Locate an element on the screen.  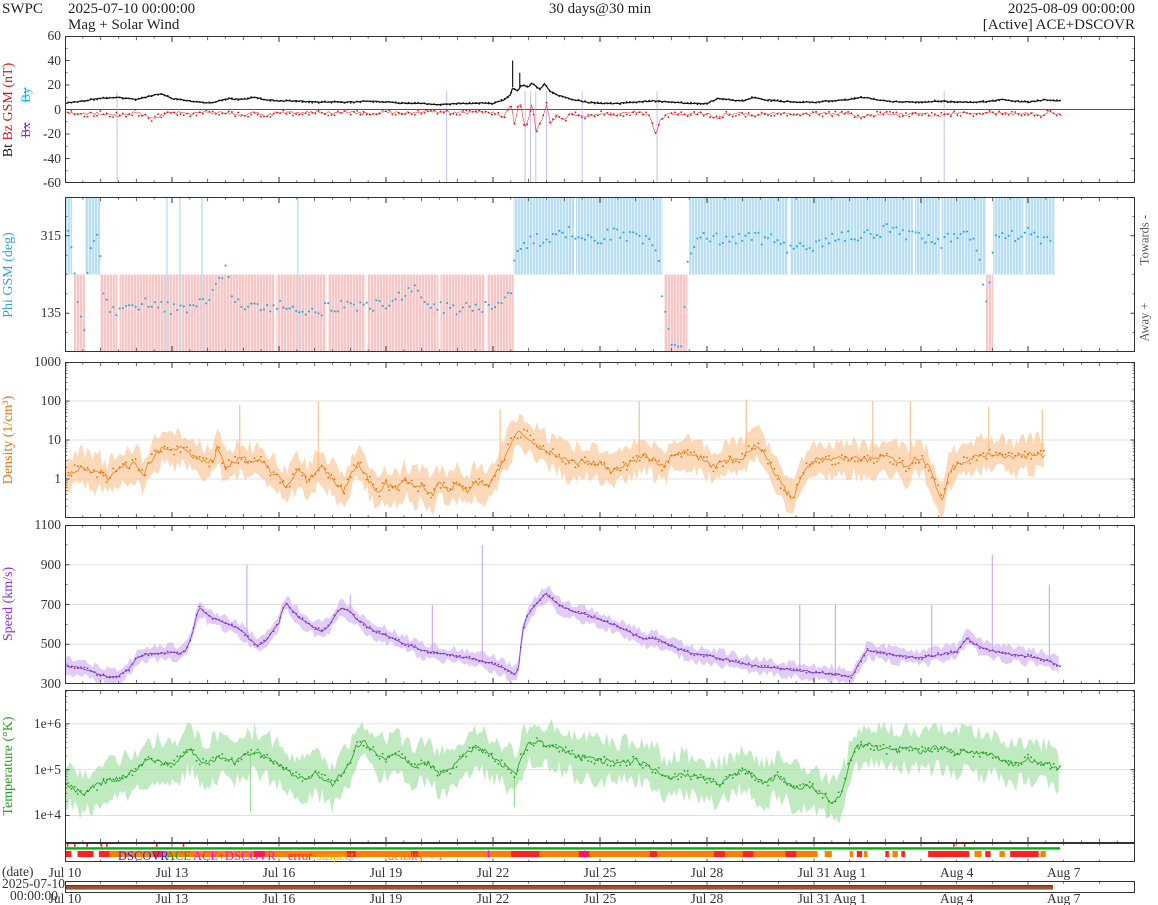
date-tick-row1-jul-28: Jul 28 is located at coordinates (707, 872).